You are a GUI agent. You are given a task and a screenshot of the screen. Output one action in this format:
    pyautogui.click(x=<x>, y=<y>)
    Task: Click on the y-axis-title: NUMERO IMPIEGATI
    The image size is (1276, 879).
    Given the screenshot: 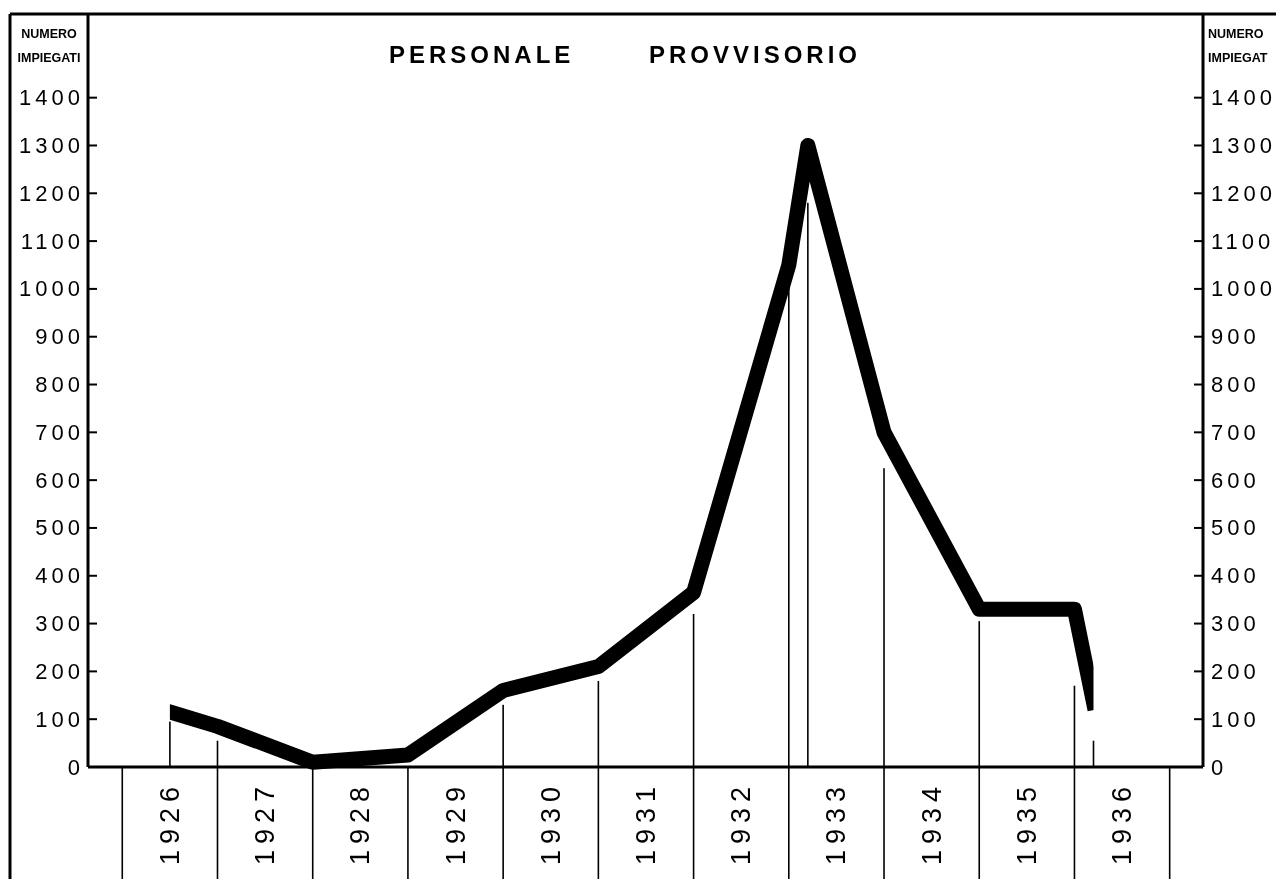 What is the action you would take?
    pyautogui.click(x=49, y=46)
    